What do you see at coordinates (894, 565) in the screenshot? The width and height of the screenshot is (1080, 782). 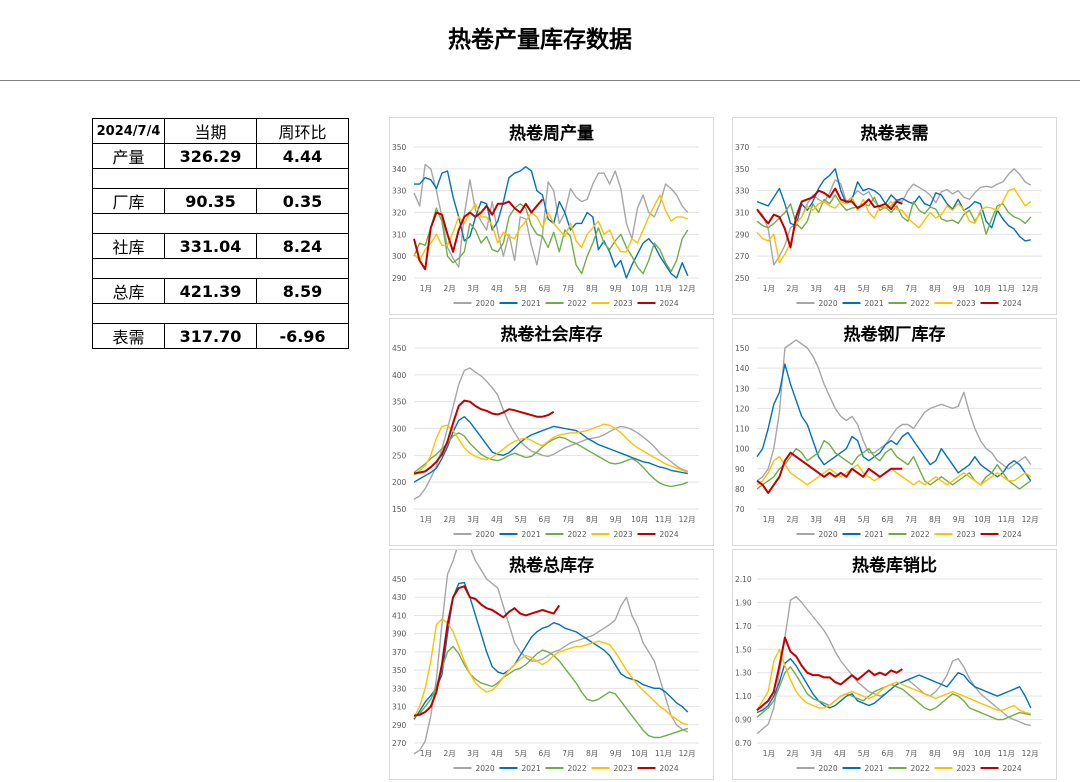 I see `chart-title: 热卷库销比` at bounding box center [894, 565].